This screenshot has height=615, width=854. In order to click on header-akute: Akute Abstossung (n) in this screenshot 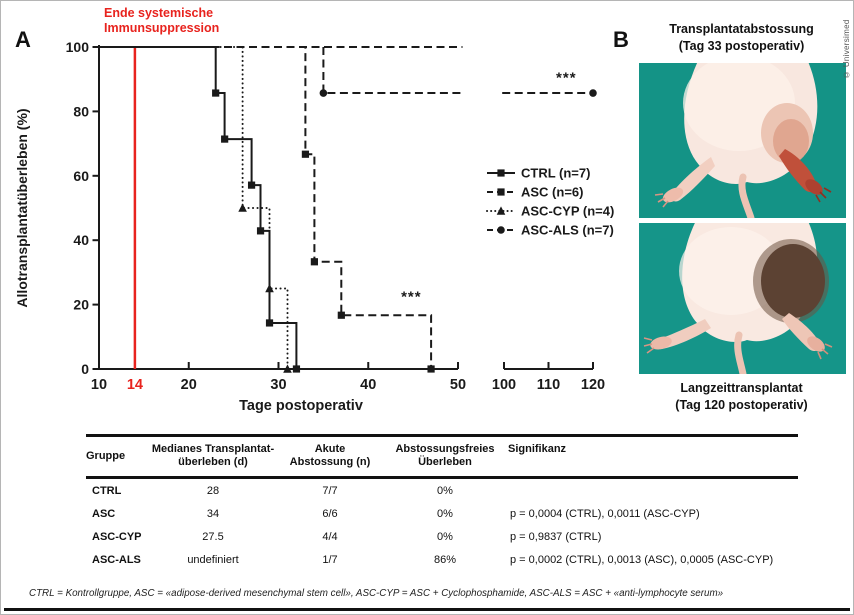, I will do `click(330, 456)`.